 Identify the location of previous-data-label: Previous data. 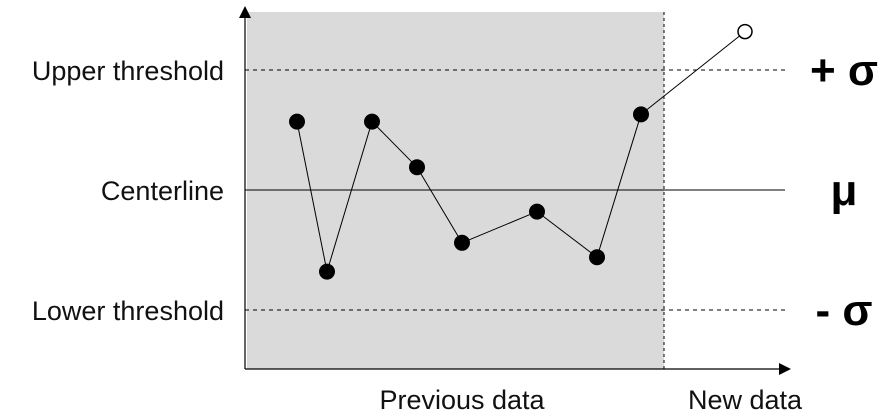
(462, 400).